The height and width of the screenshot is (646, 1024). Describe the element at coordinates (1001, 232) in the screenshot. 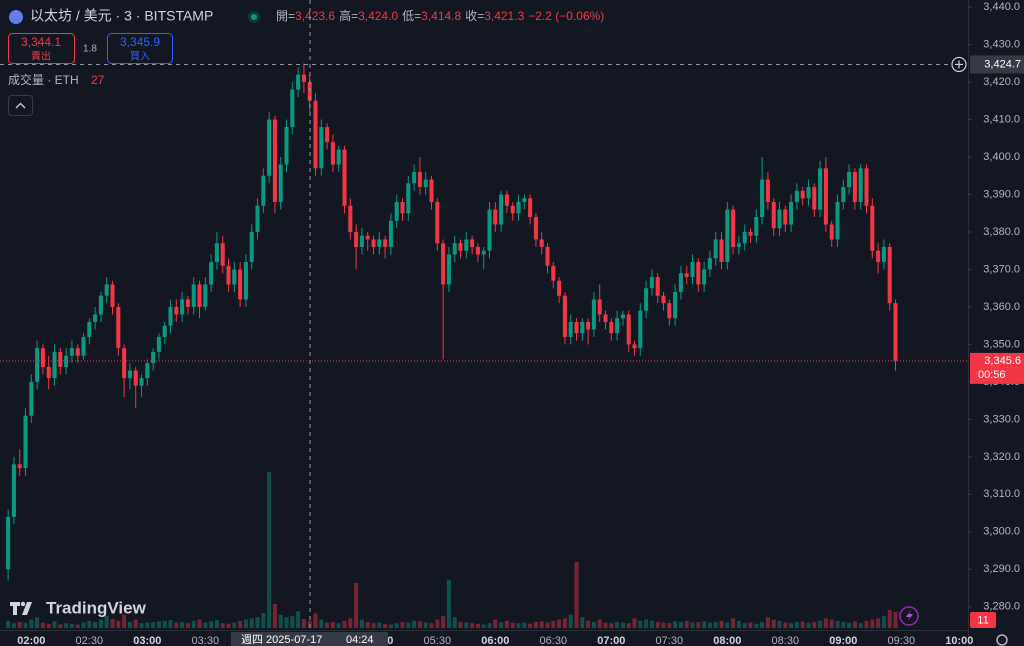

I see `y-tick-label: 3,380.0` at that location.